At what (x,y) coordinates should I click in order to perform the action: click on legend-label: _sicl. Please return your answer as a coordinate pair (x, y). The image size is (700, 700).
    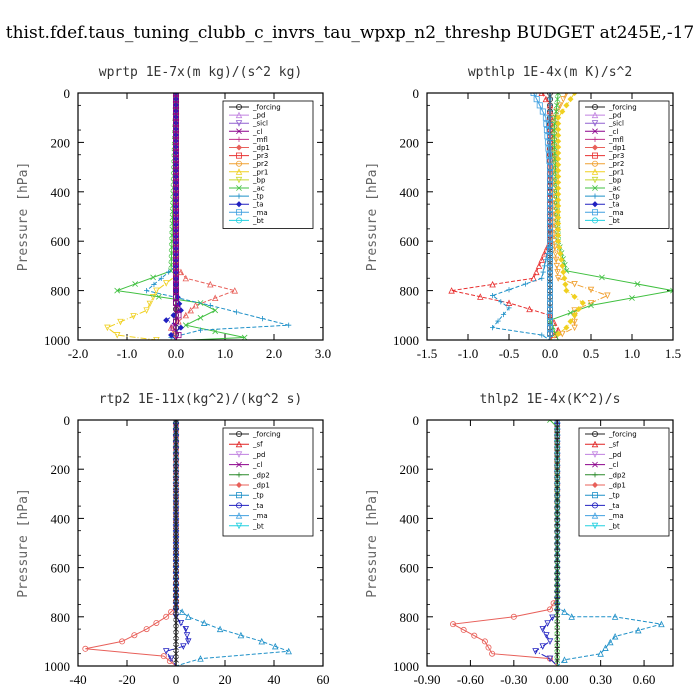
    Looking at the image, I should click on (260, 124).